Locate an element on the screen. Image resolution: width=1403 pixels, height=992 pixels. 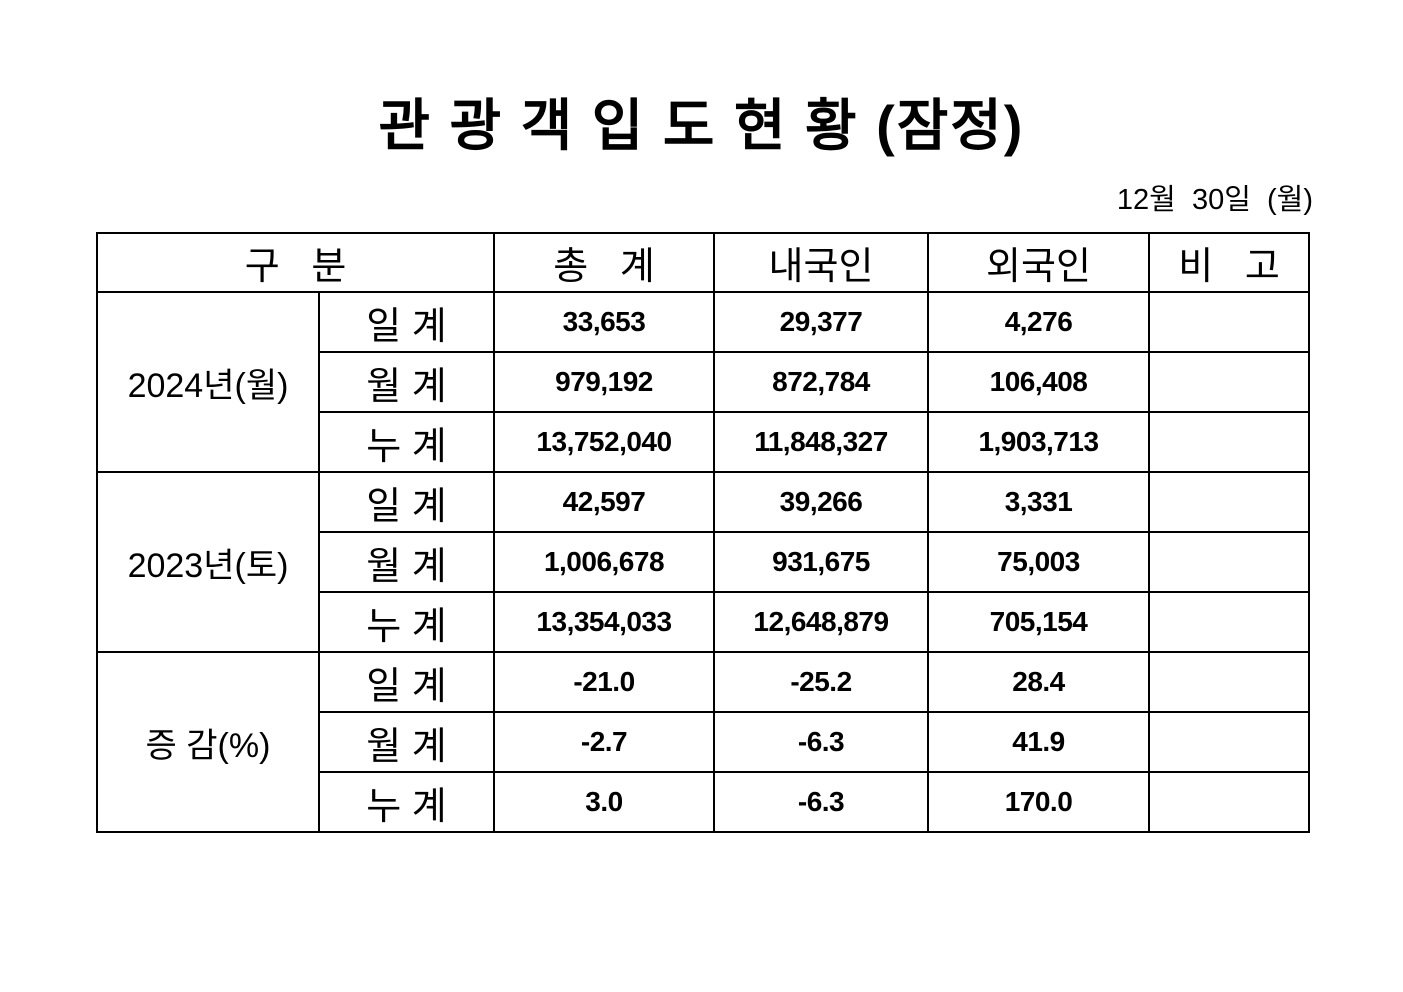
value-cell-total: -21.0 is located at coordinates (604, 682).